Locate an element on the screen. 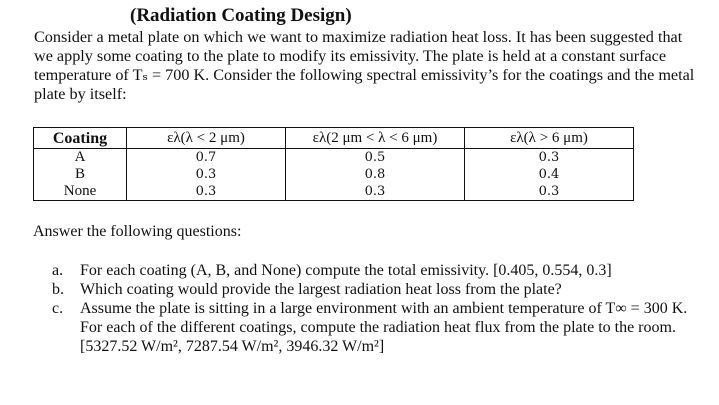 This screenshot has width=719, height=405. question-marker: a. is located at coordinates (58, 270).